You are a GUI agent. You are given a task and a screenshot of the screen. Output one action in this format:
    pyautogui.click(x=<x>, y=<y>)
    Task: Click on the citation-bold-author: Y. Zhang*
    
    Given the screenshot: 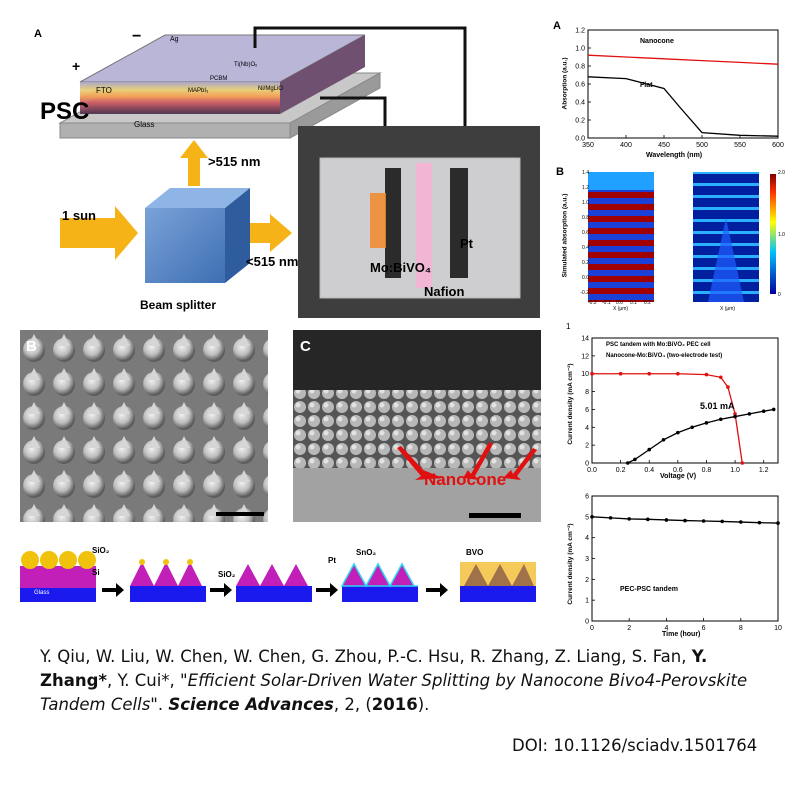 What is the action you would take?
    pyautogui.click(x=374, y=668)
    